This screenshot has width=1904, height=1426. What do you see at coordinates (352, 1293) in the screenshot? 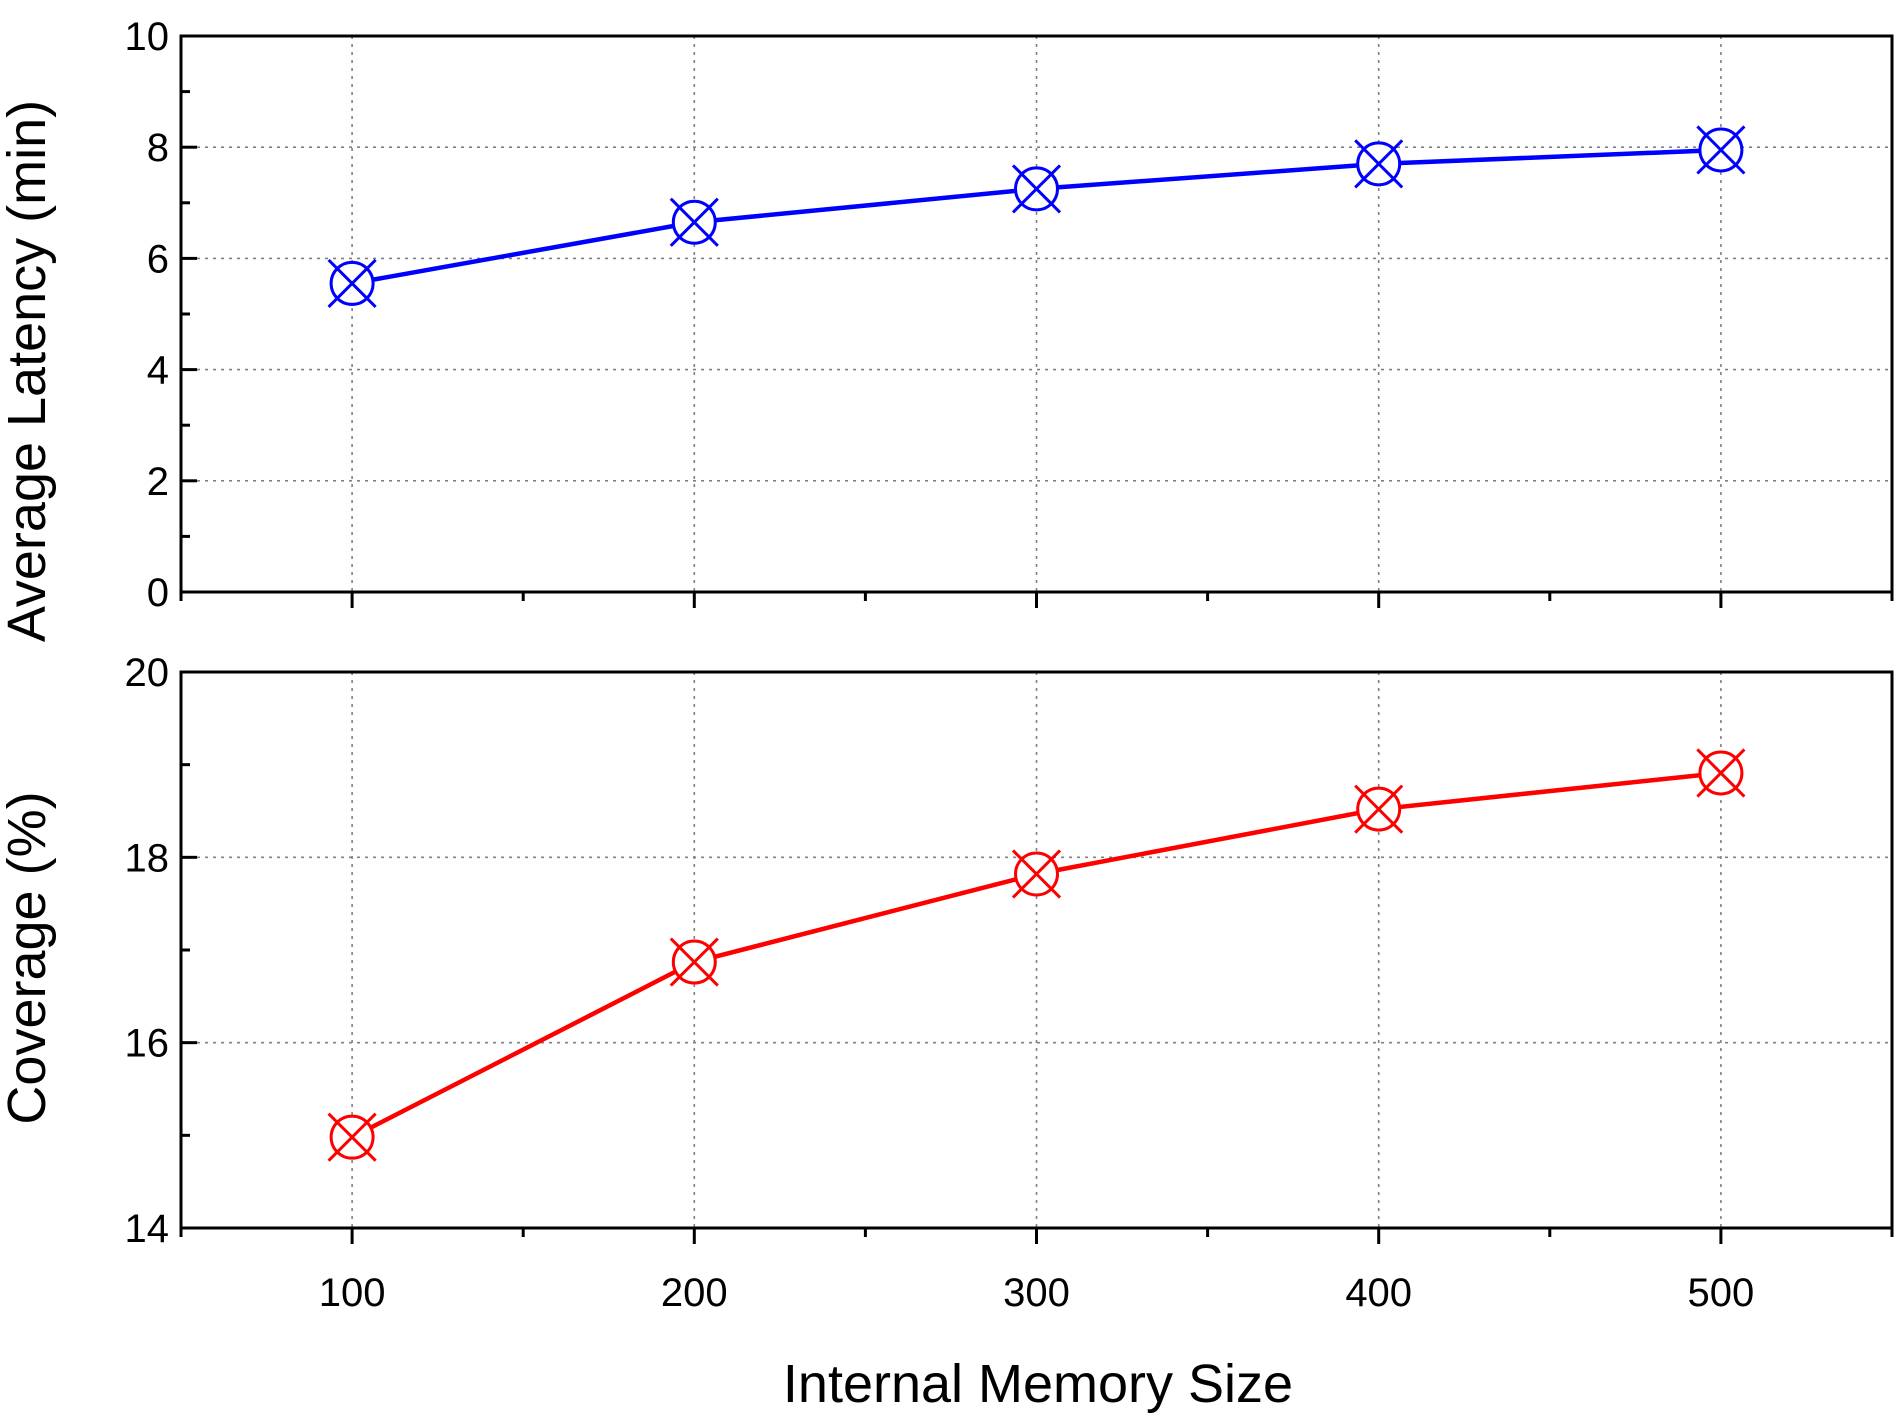
I see `x-tick-label: 100` at bounding box center [352, 1293].